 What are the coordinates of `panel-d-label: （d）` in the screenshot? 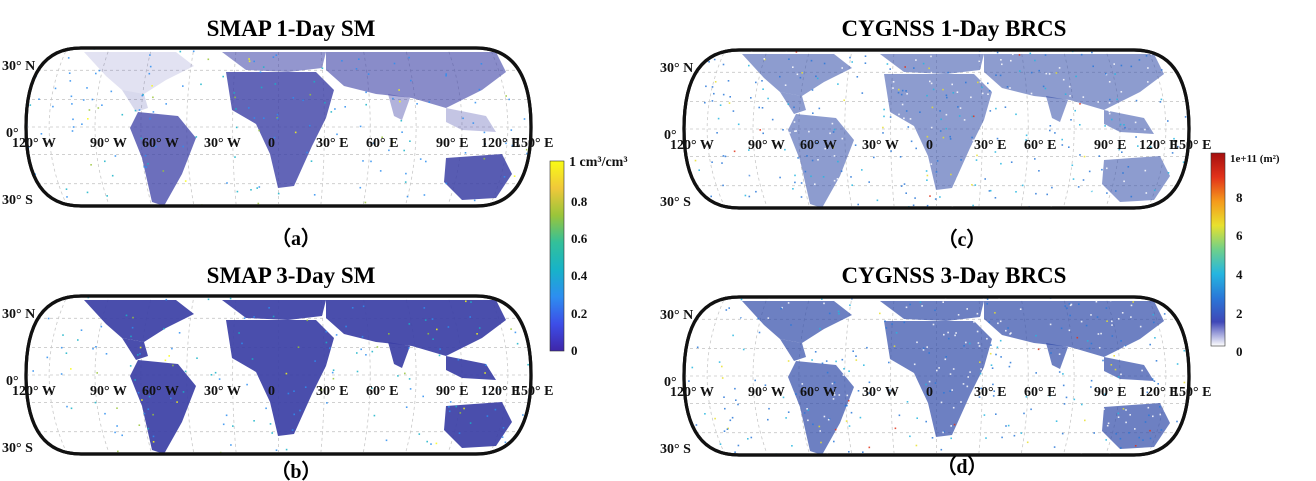 It's located at (961, 466).